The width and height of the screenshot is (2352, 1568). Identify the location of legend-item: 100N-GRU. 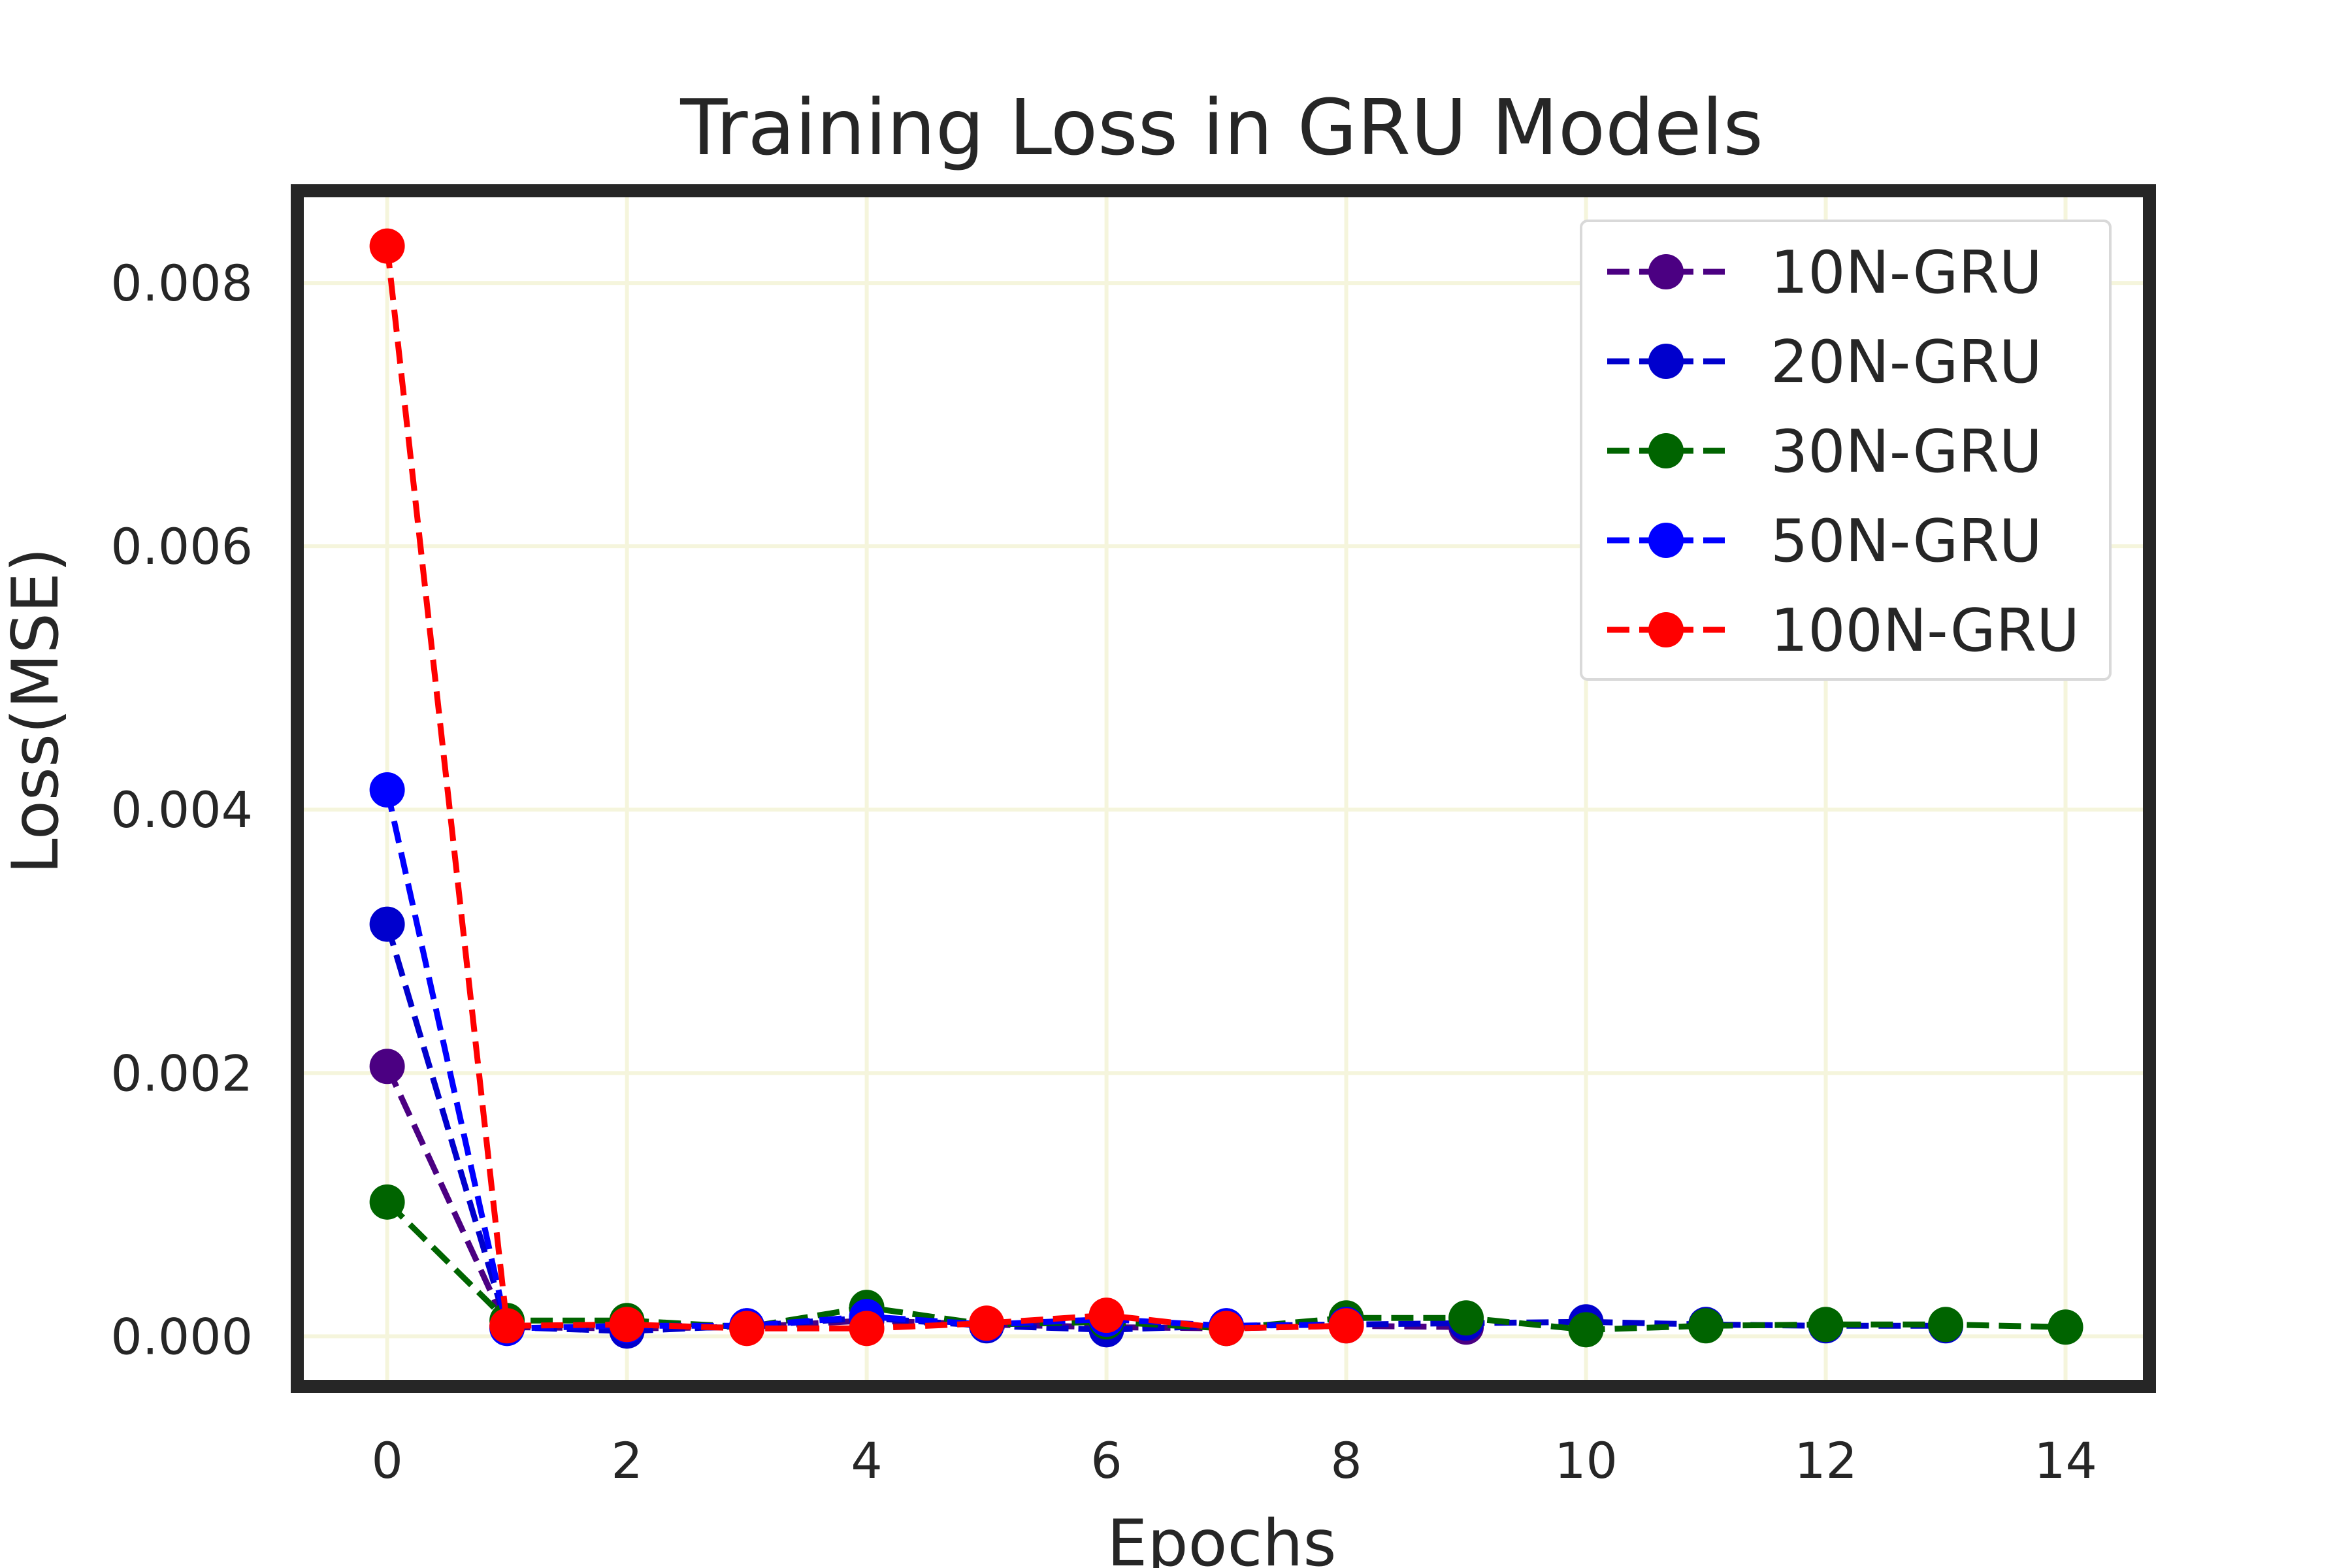
(1843, 630).